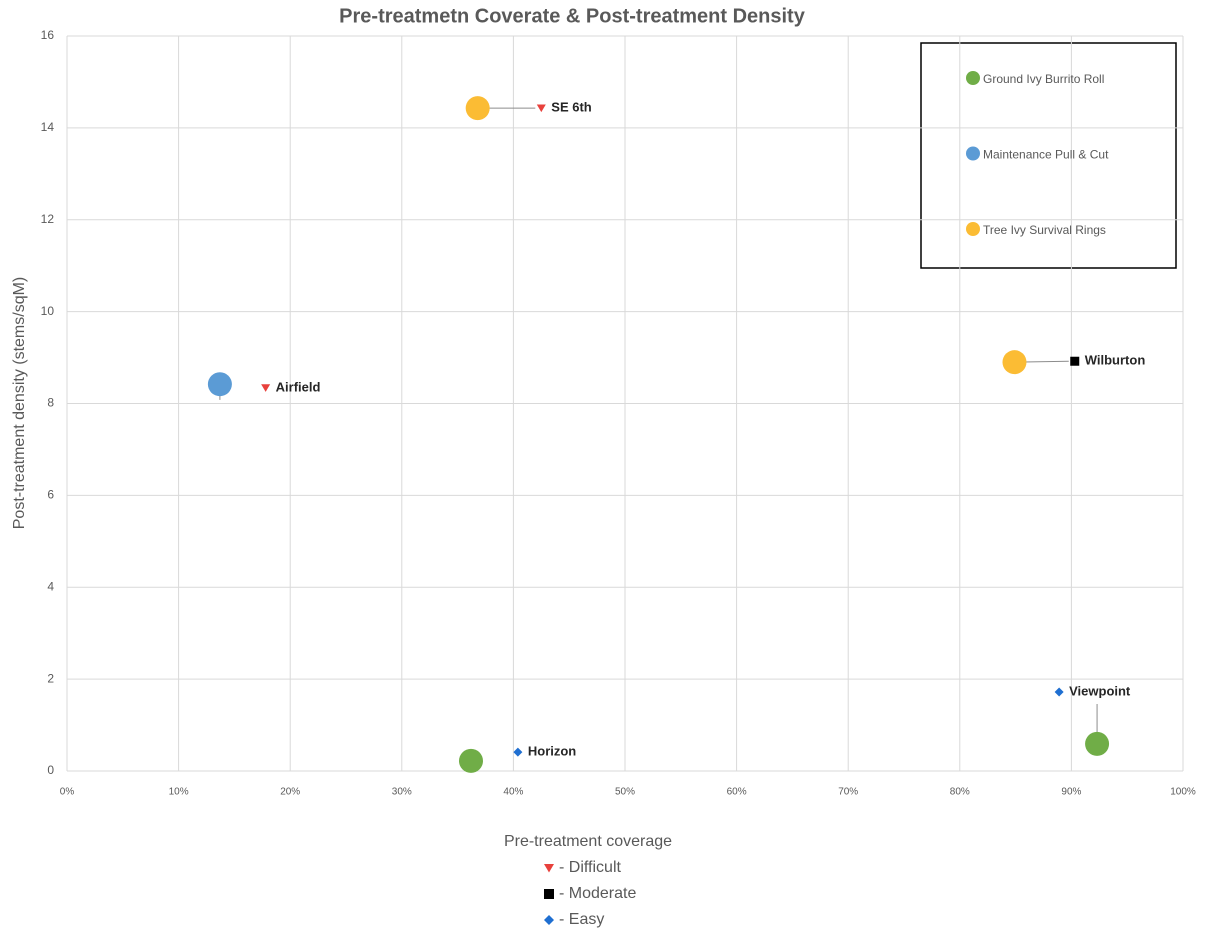  Describe the element at coordinates (48, 35) in the screenshot. I see `y-tick-label: 16` at that location.